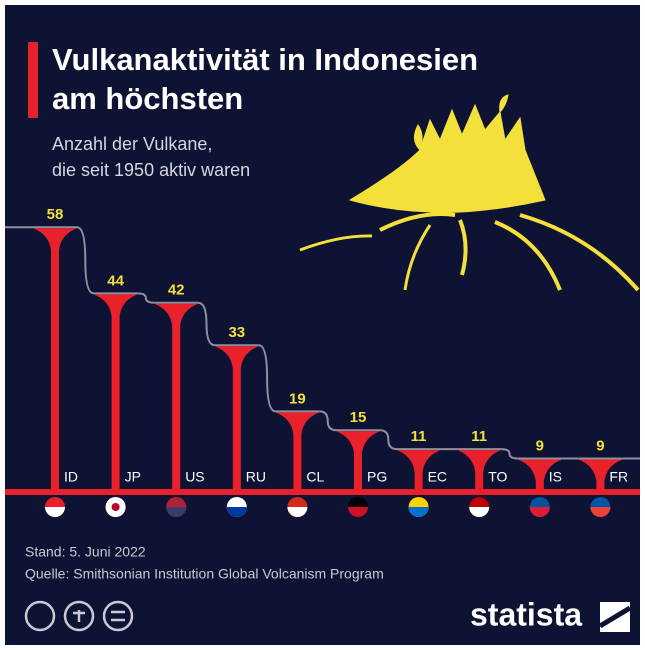 This screenshot has height=650, width=645. Describe the element at coordinates (33, 80) in the screenshot. I see `title-accent` at that location.